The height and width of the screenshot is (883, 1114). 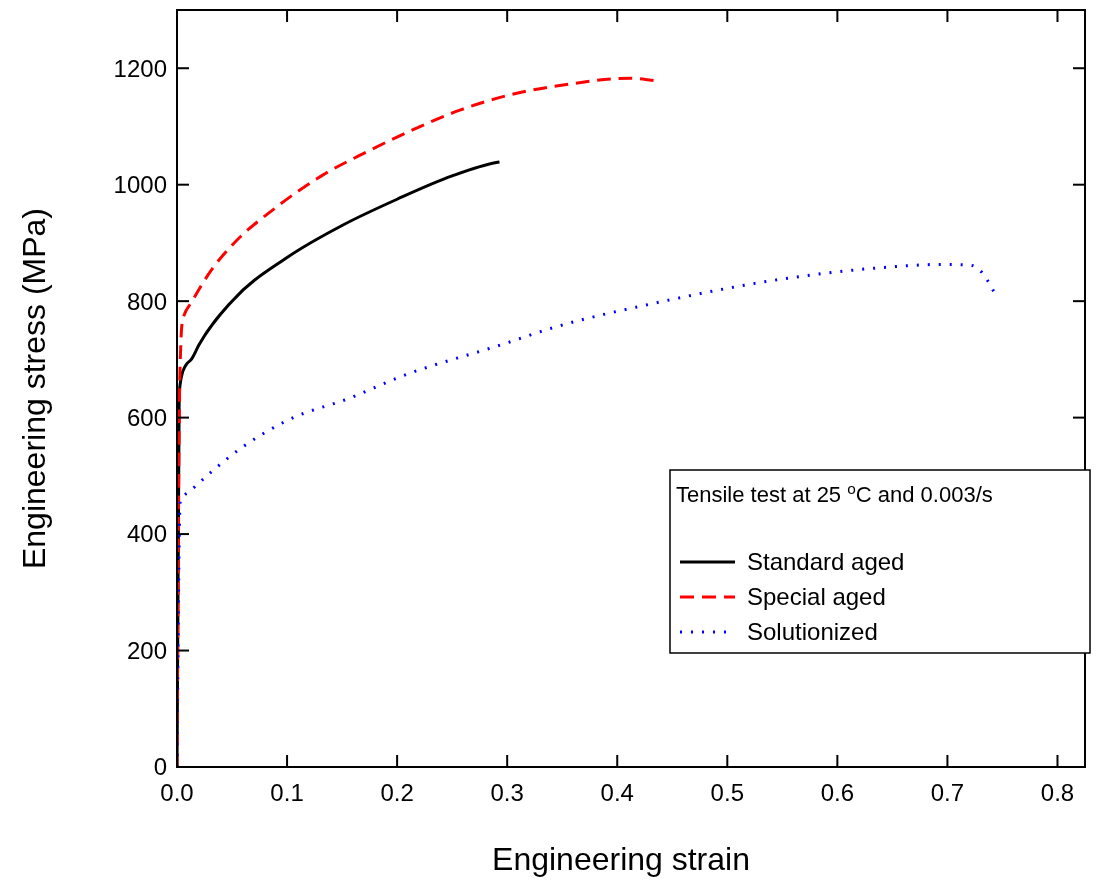 What do you see at coordinates (177, 792) in the screenshot?
I see `x-tick-label: 0.0` at bounding box center [177, 792].